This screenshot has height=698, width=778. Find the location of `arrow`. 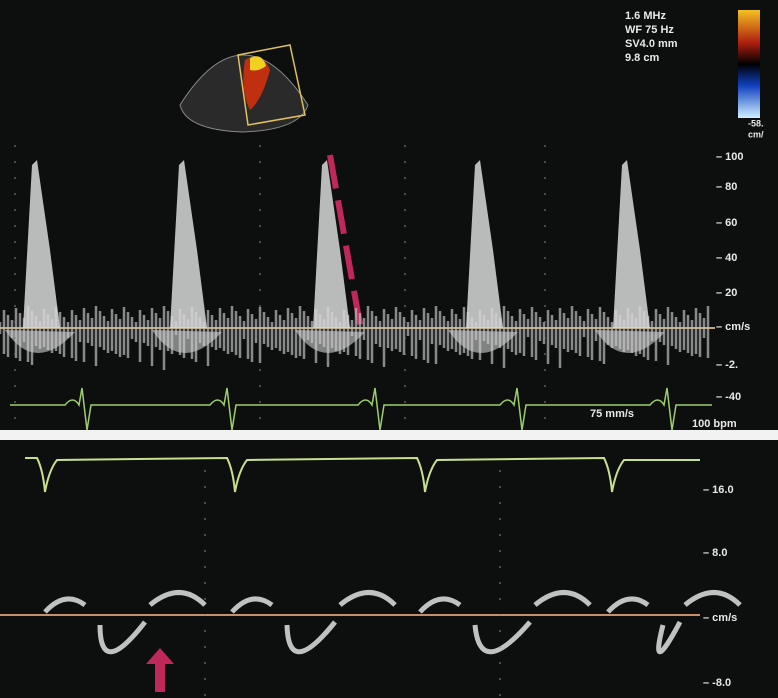

arrow is located at coordinates (160, 670).